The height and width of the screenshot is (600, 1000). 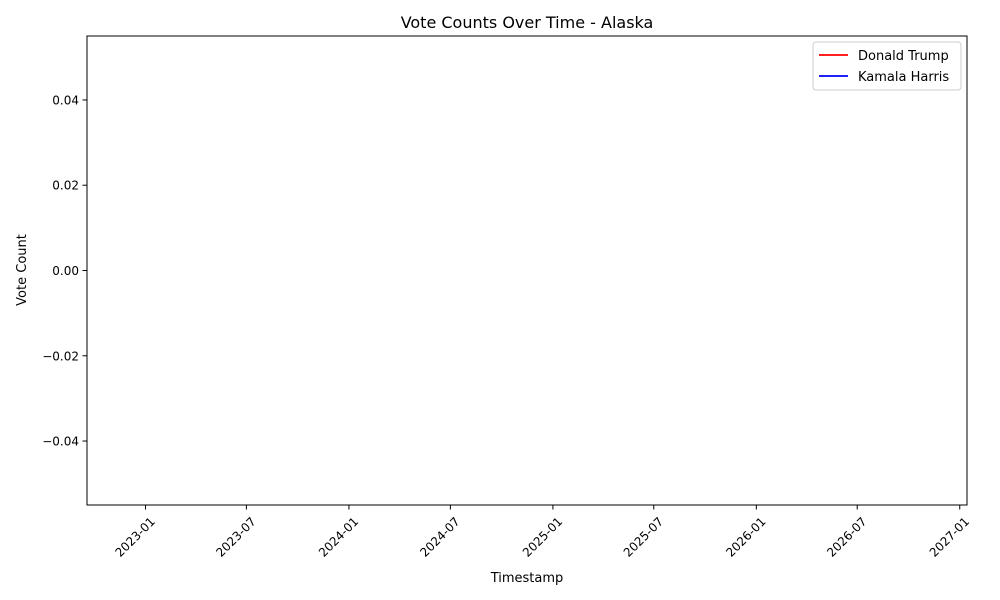 I want to click on y-axis-ticks: −0.04 −0.02 0.00 0.02 0.04, so click(x=64, y=271).